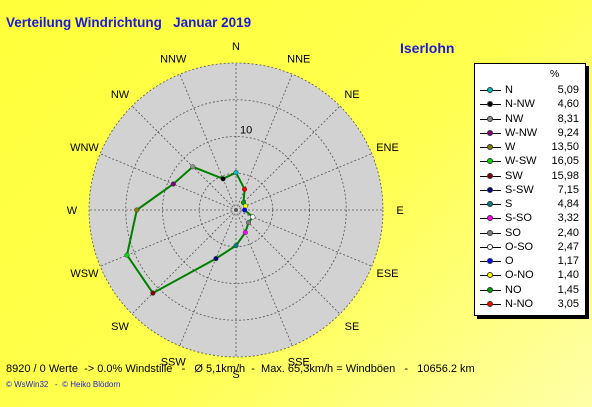 The image size is (592, 407). Describe the element at coordinates (299, 363) in the screenshot. I see `direction-label: SSE` at that location.